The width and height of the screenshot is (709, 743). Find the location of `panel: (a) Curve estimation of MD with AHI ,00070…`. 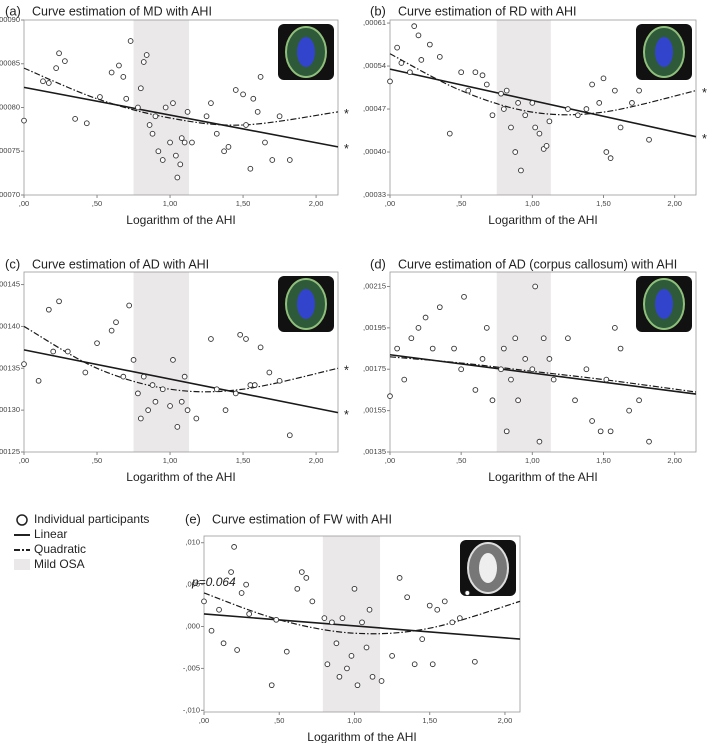

panel: (a) Curve estimation of MD with AHI ,00070… is located at coordinates (174, 115).